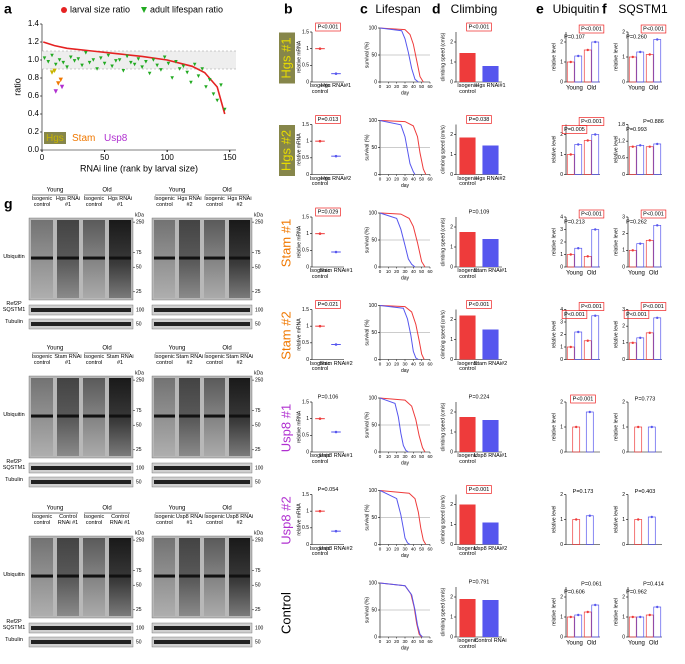 This screenshot has width=685, height=664. What do you see at coordinates (405, 463) in the screenshot?
I see `x-axis-label: day` at bounding box center [405, 463].